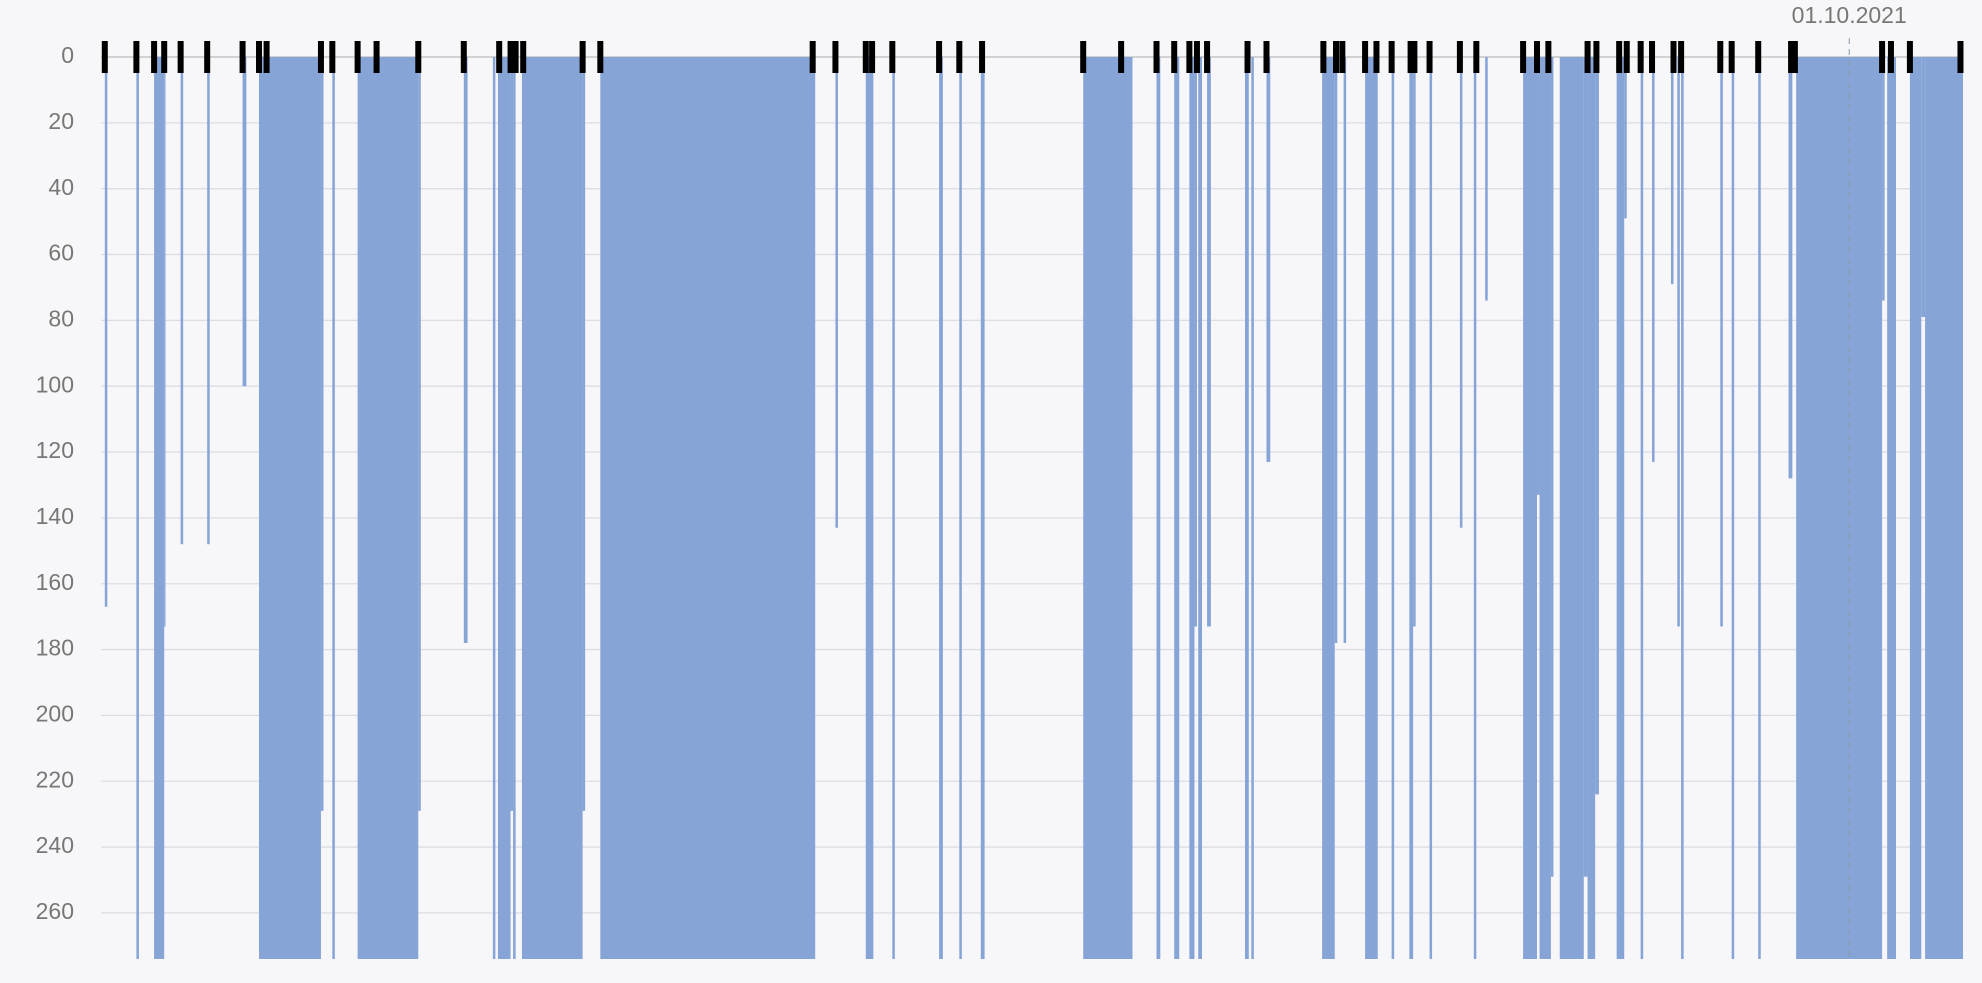 This screenshot has height=983, width=1982. Describe the element at coordinates (55, 582) in the screenshot. I see `y-tick-label: 160` at that location.